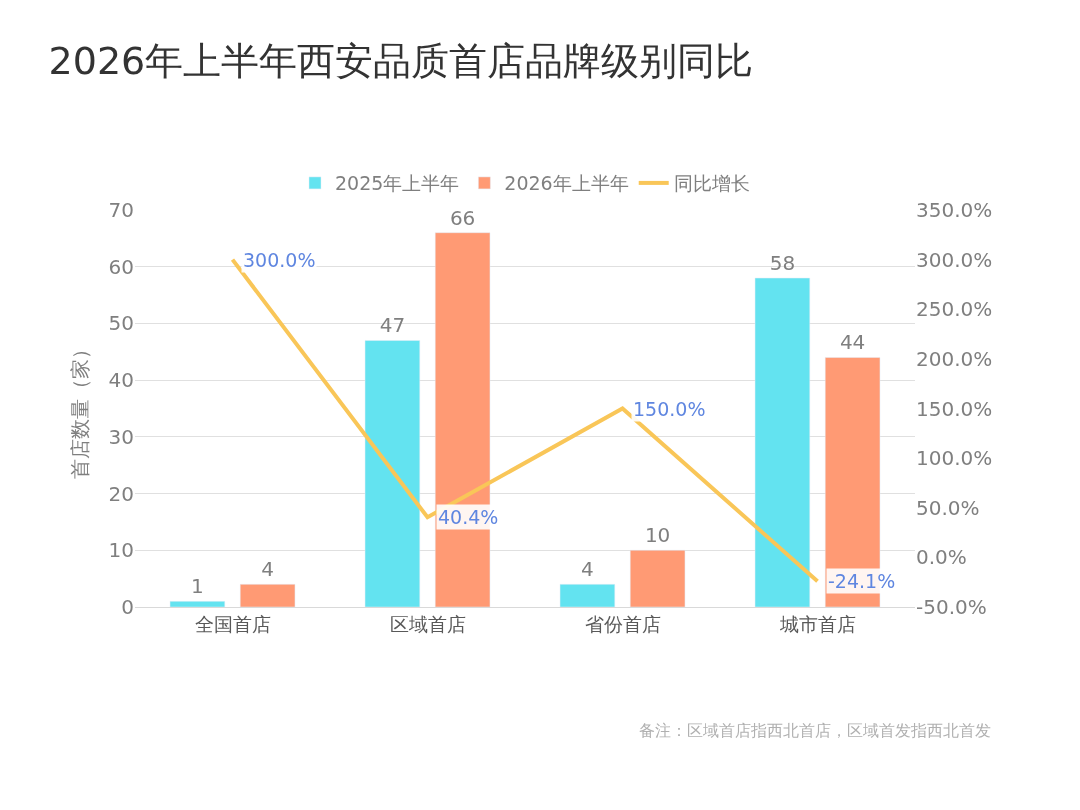 This screenshot has width=1080, height=810. What do you see at coordinates (954, 408) in the screenshot?
I see `y2-tick-label: 150.0%` at bounding box center [954, 408].